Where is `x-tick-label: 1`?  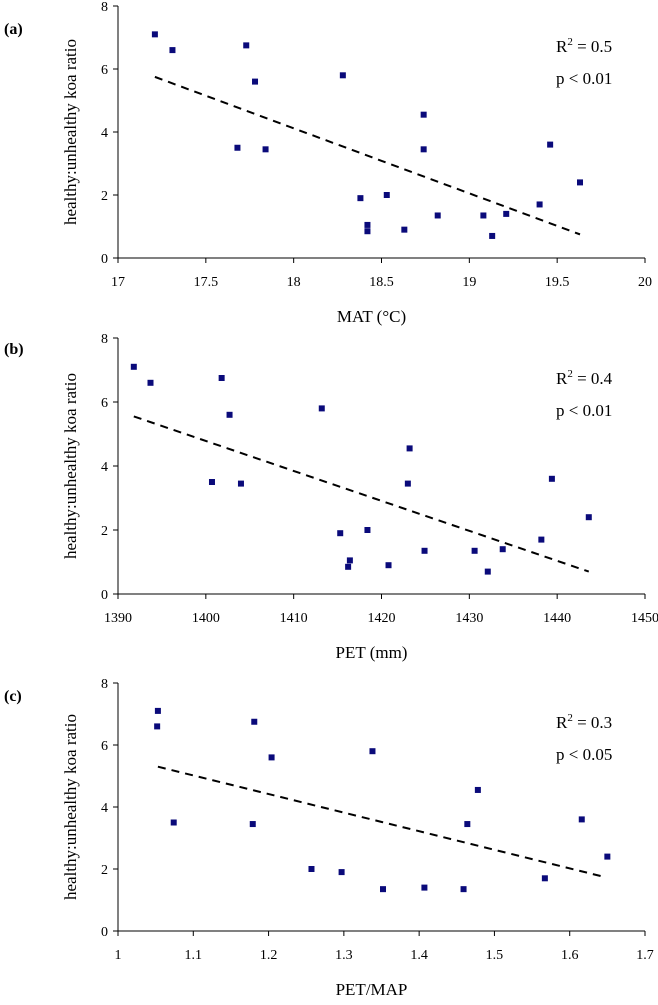
x-tick-label: 1 is located at coordinates (118, 955).